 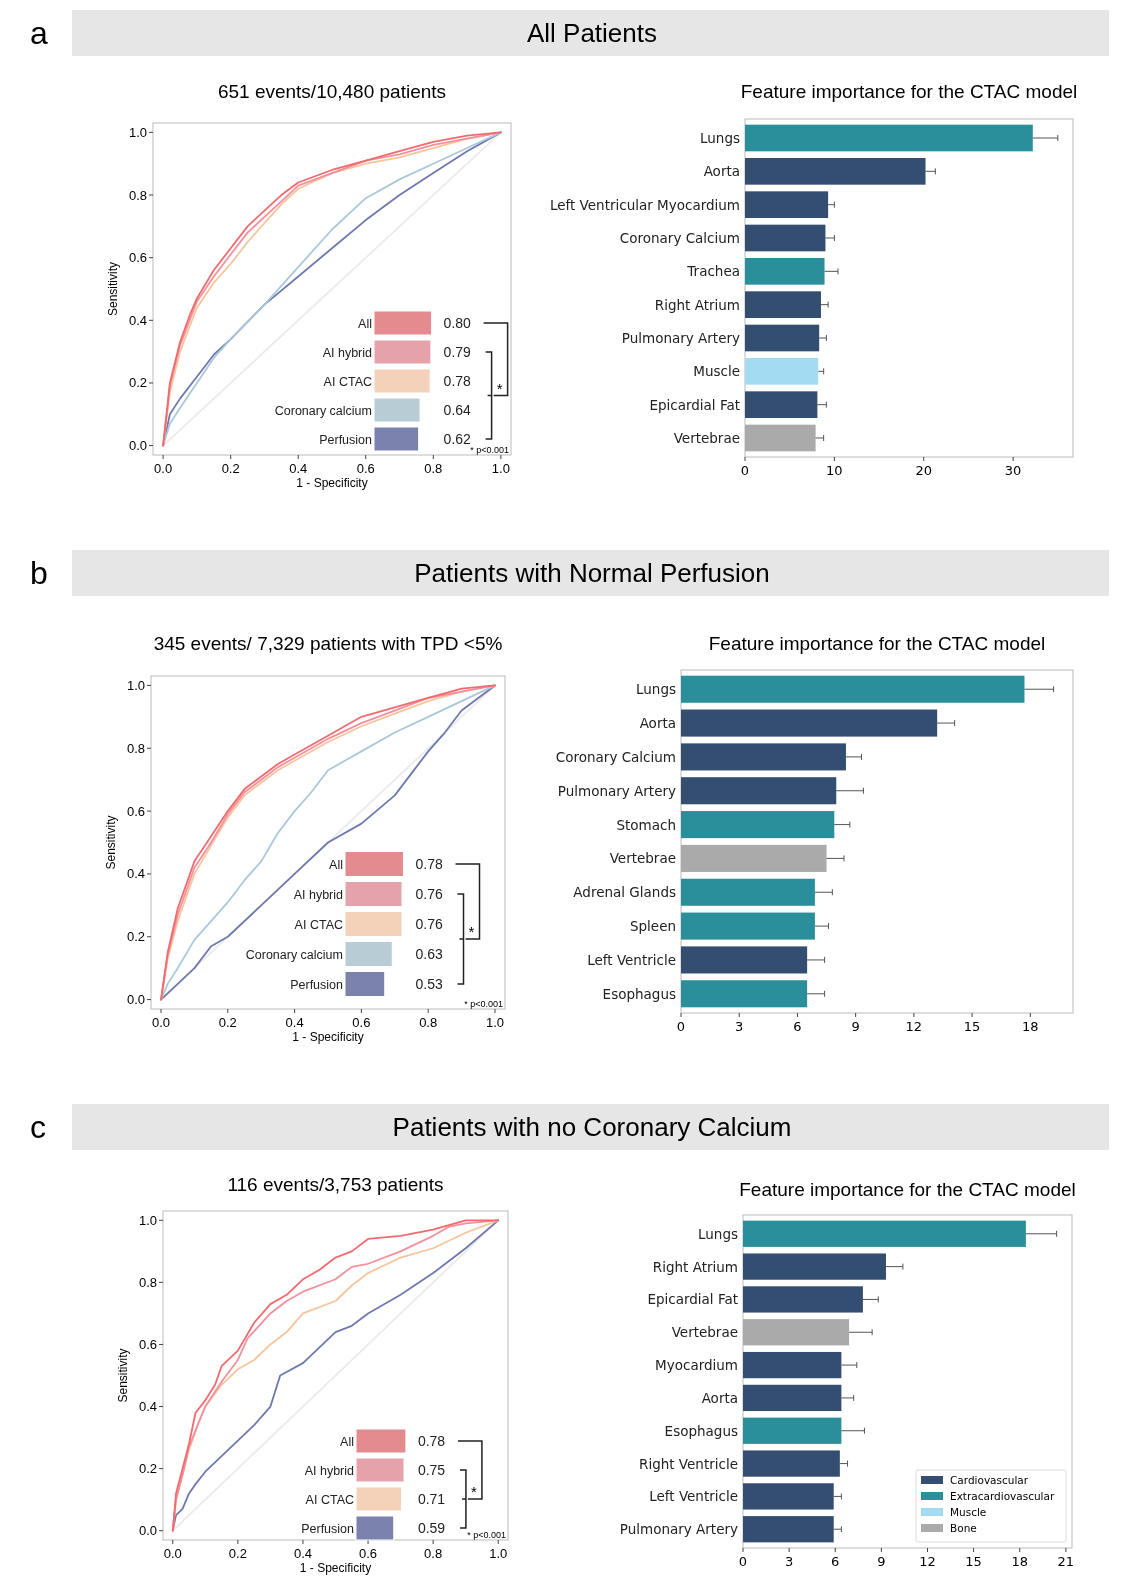 I want to click on y-tick-label: Trachea, so click(x=713, y=271).